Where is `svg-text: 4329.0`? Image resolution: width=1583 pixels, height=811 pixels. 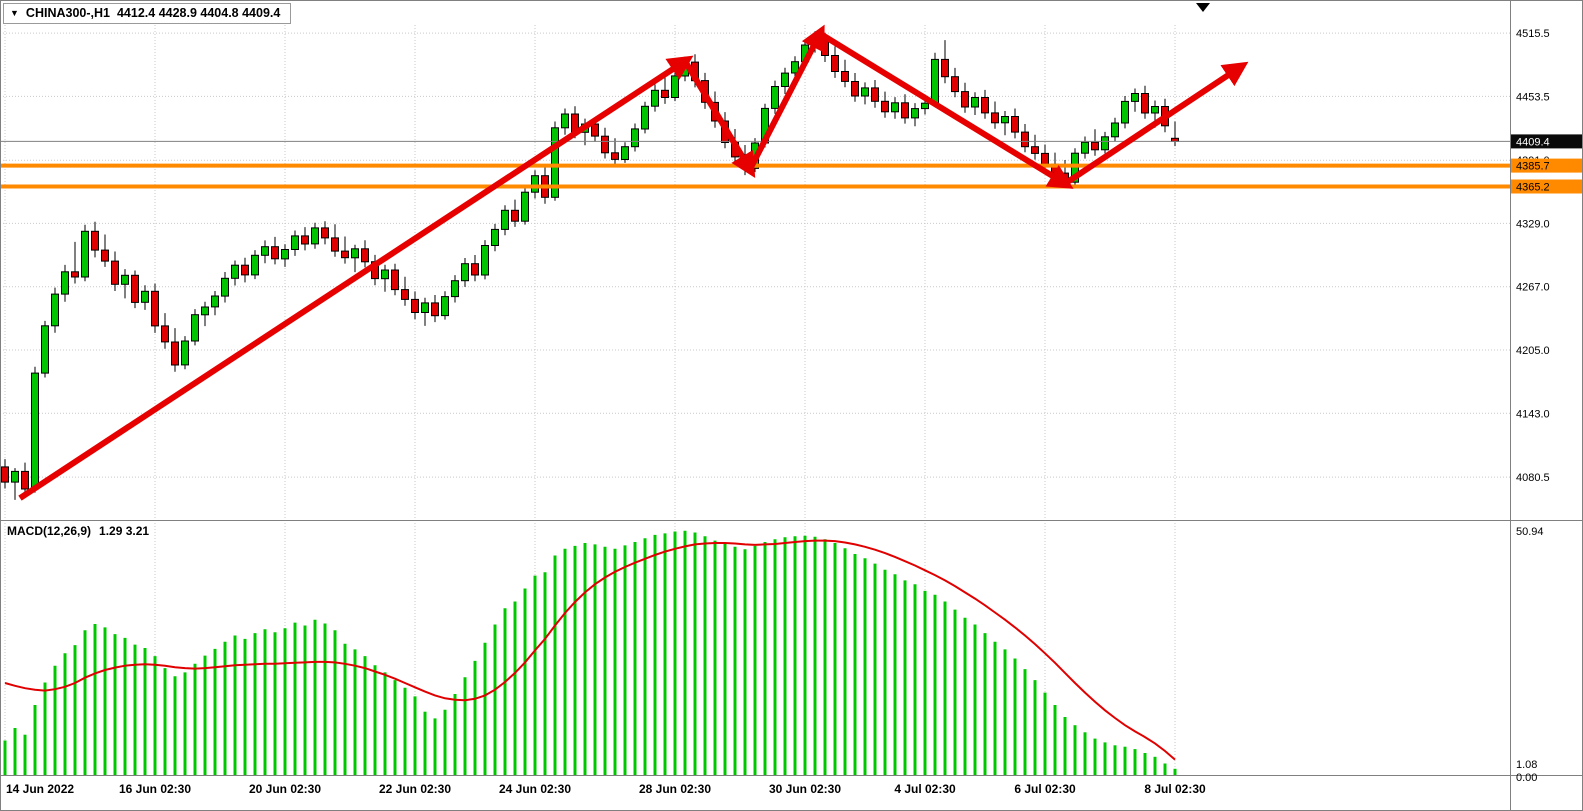
svg-text: 4329.0 is located at coordinates (1533, 224).